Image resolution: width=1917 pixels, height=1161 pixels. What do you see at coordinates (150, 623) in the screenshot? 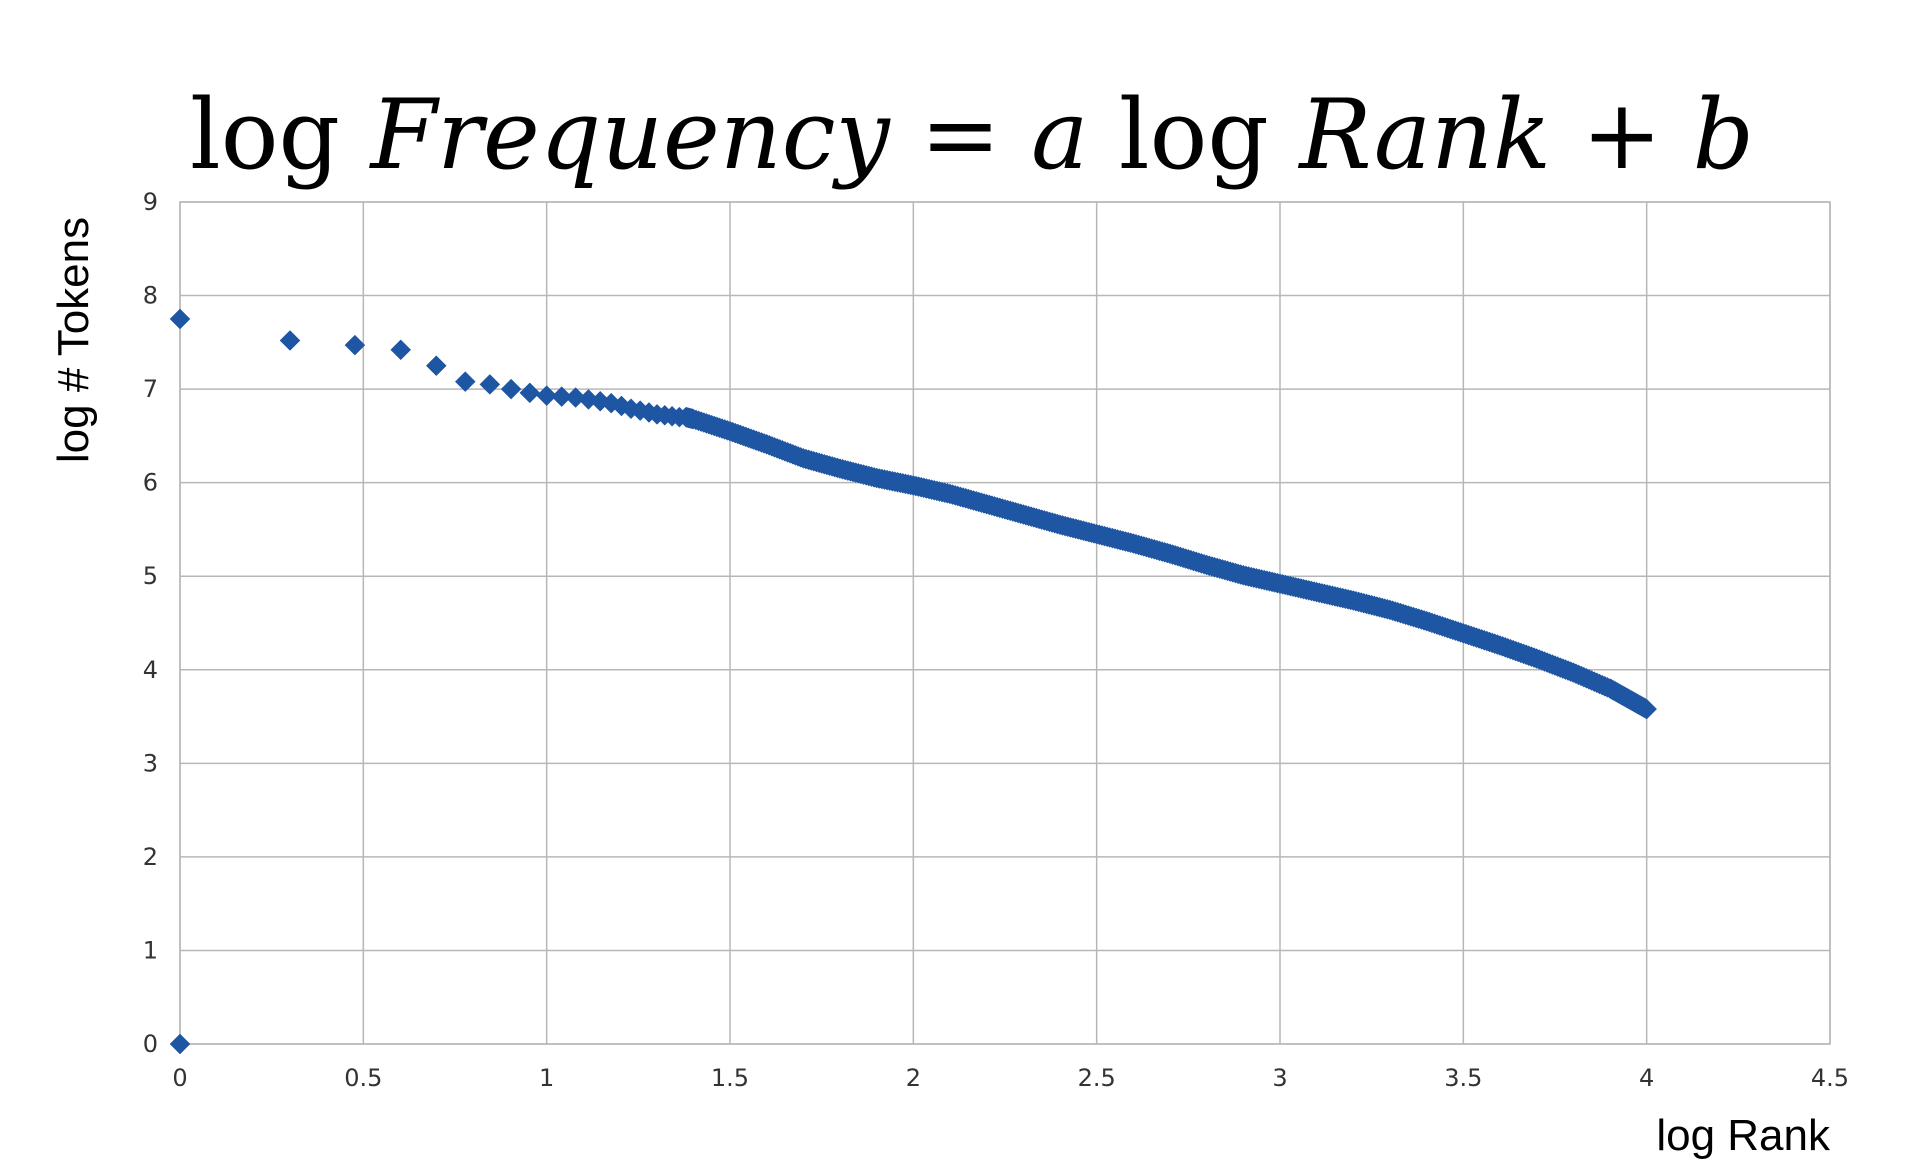
I see `y-axis-ticks: 0 1 2 3 4 5 6 7 8 9` at bounding box center [150, 623].